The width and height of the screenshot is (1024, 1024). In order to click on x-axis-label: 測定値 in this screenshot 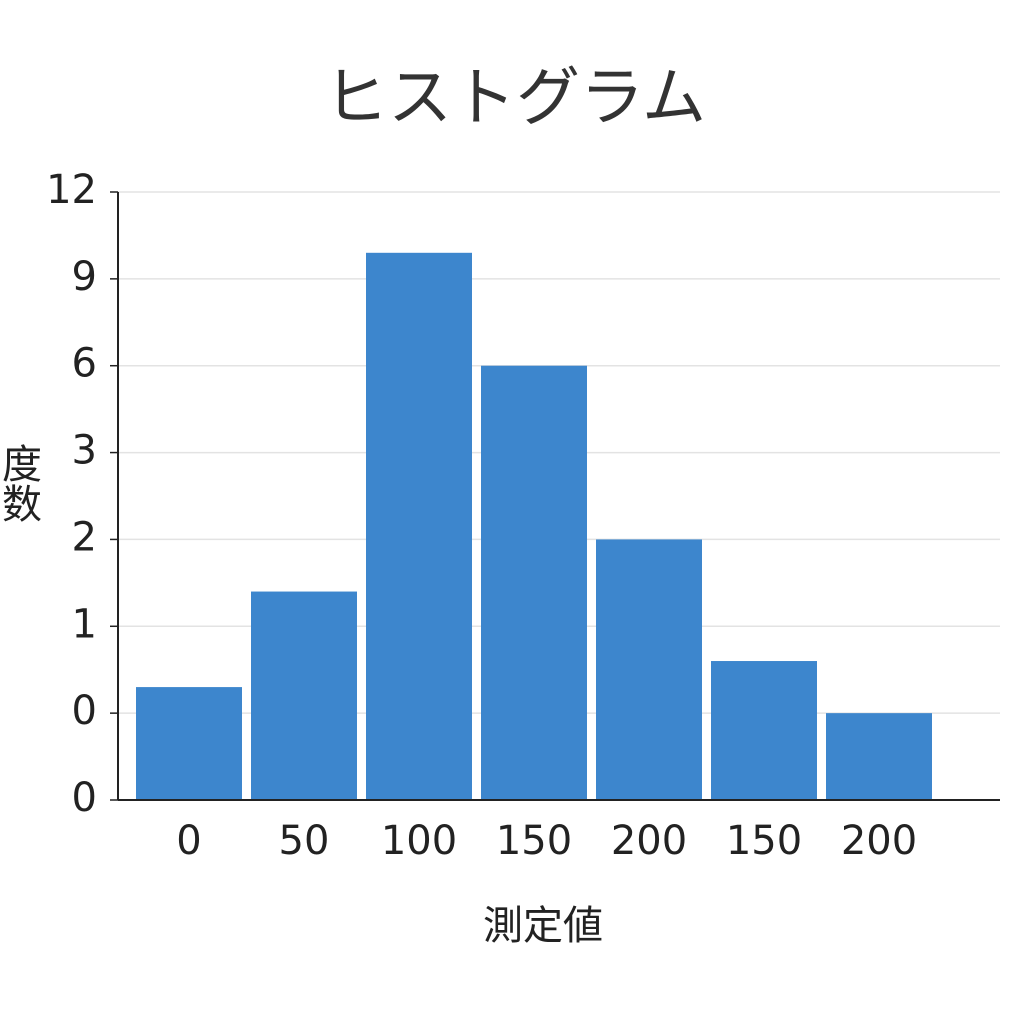, I will do `click(543, 926)`.